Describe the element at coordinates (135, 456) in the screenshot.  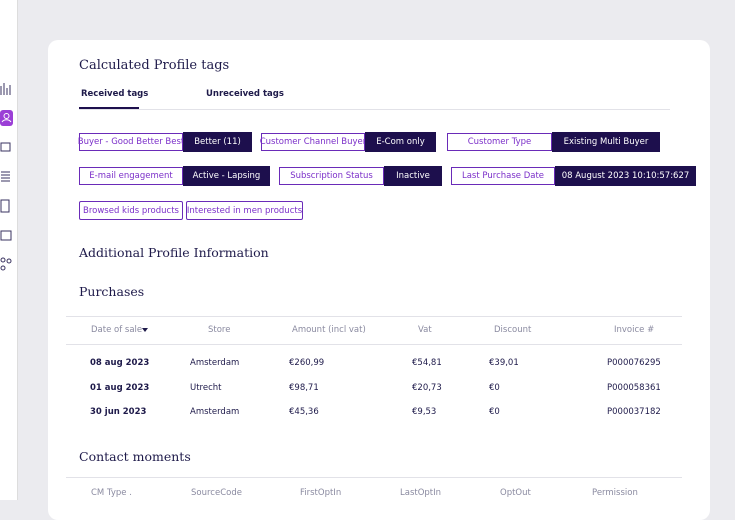
I see `section-title: Contact moments` at that location.